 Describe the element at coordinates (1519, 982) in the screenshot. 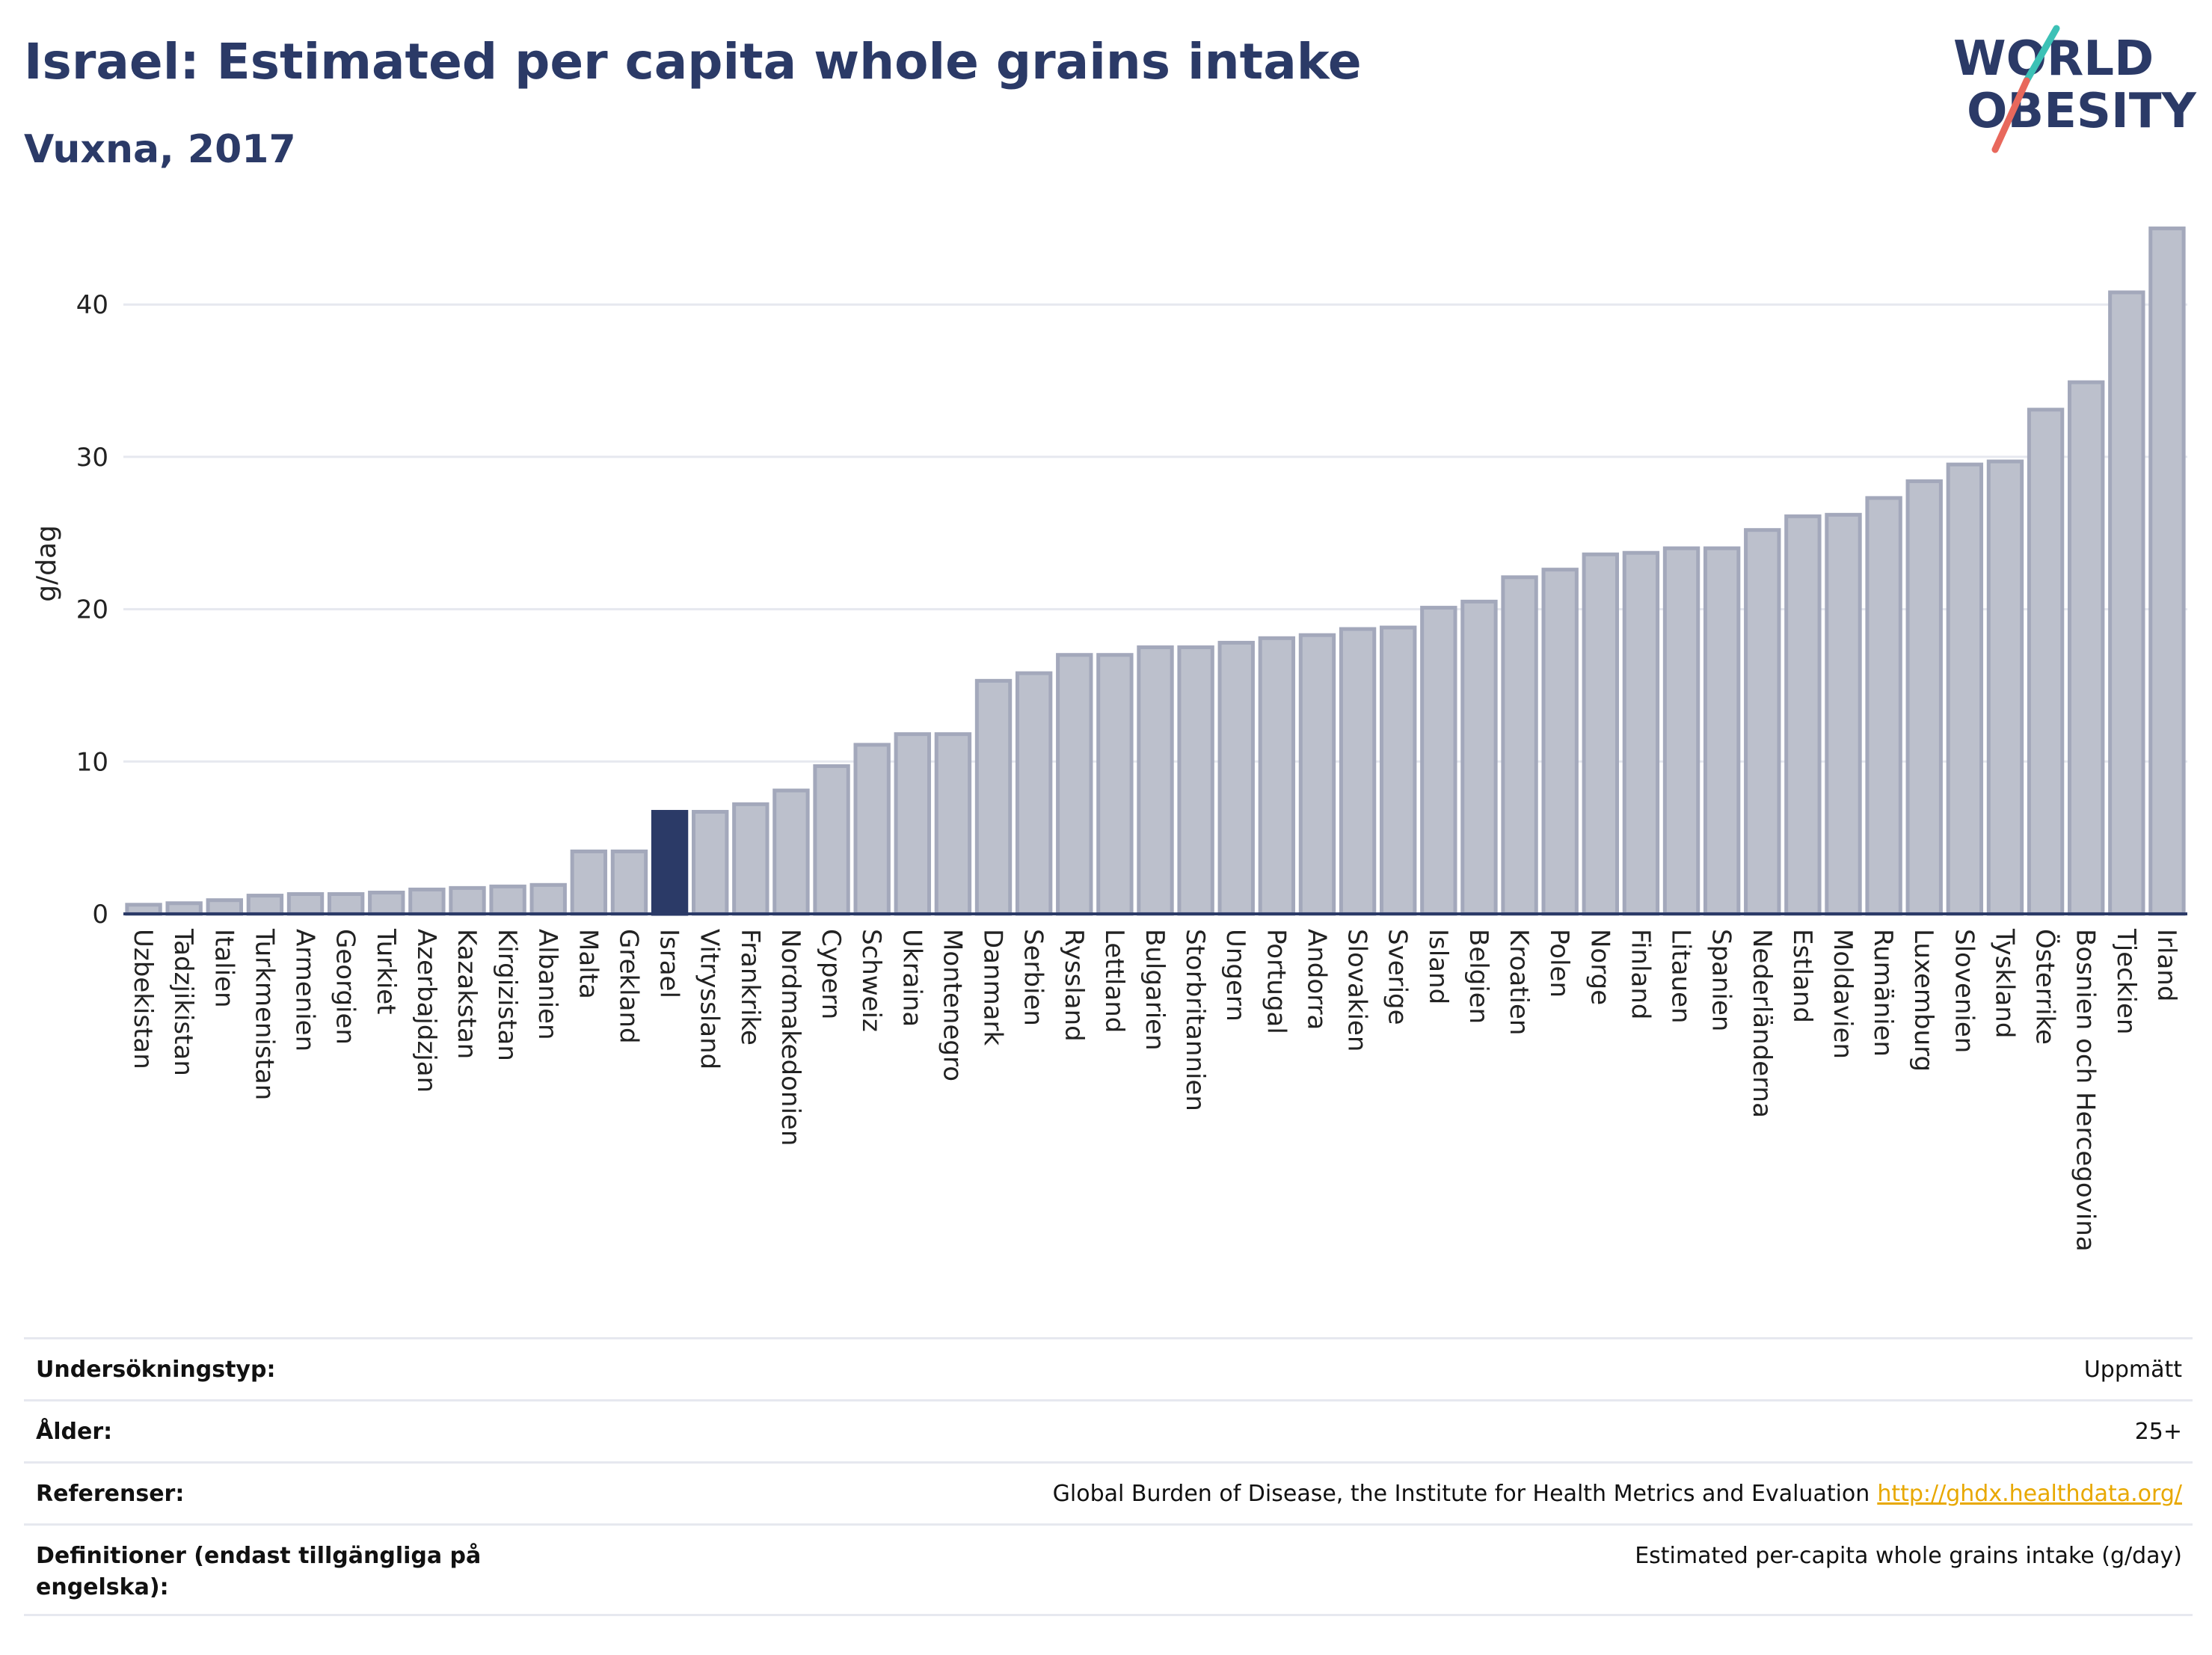

I see `x-tick-label: Kroatien` at that location.